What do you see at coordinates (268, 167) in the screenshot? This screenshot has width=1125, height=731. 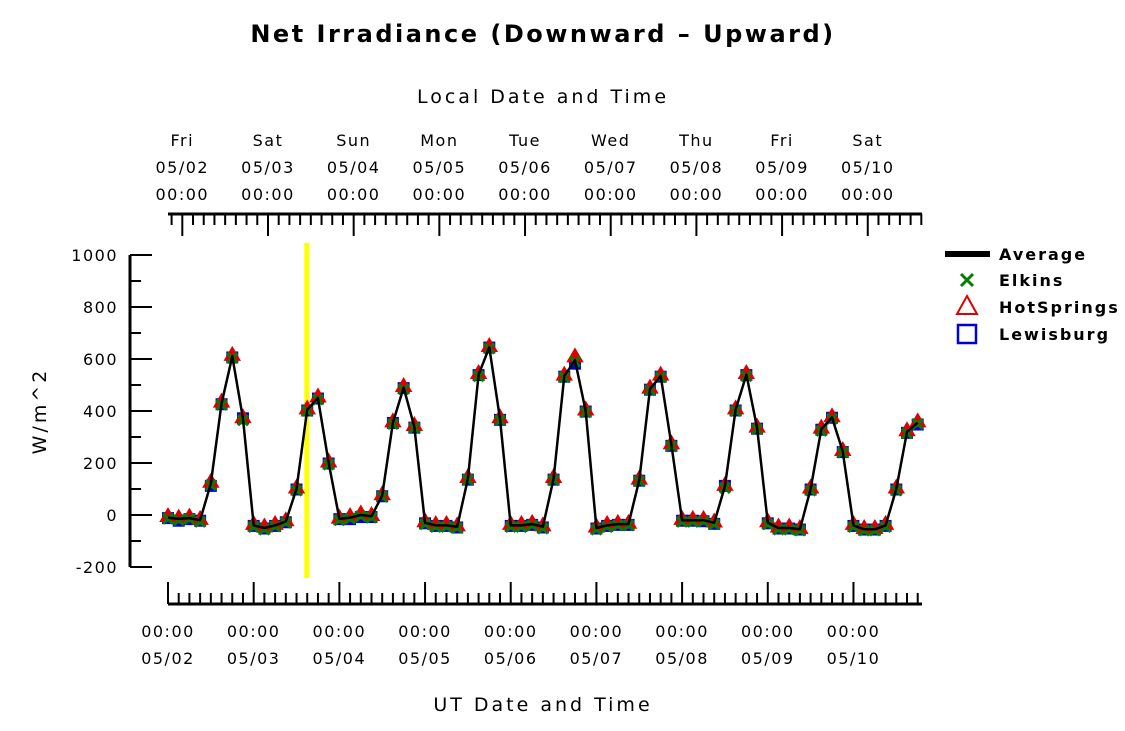 I see `top-tick-date: 05/03` at bounding box center [268, 167].